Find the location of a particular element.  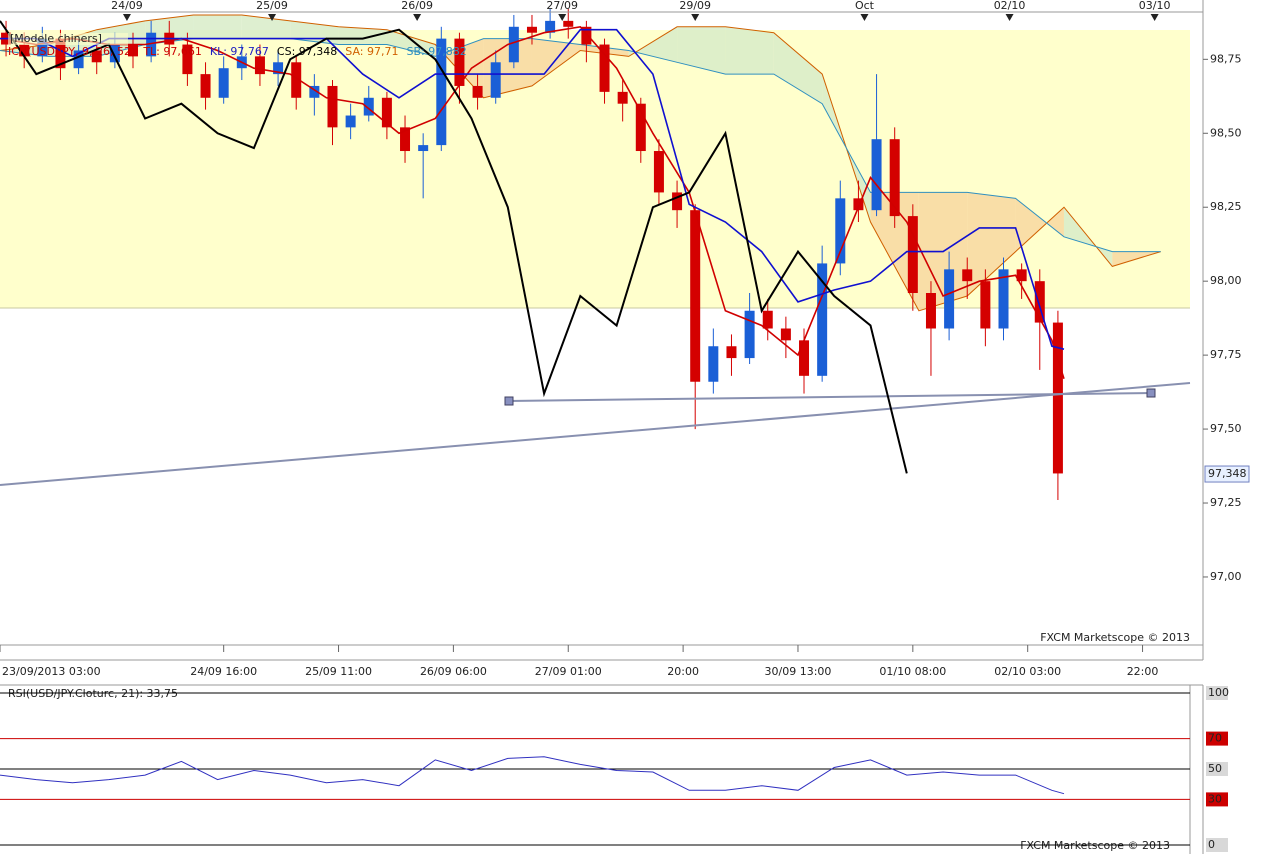

top-tick-label: 03/10 is located at coordinates (1155, 6).